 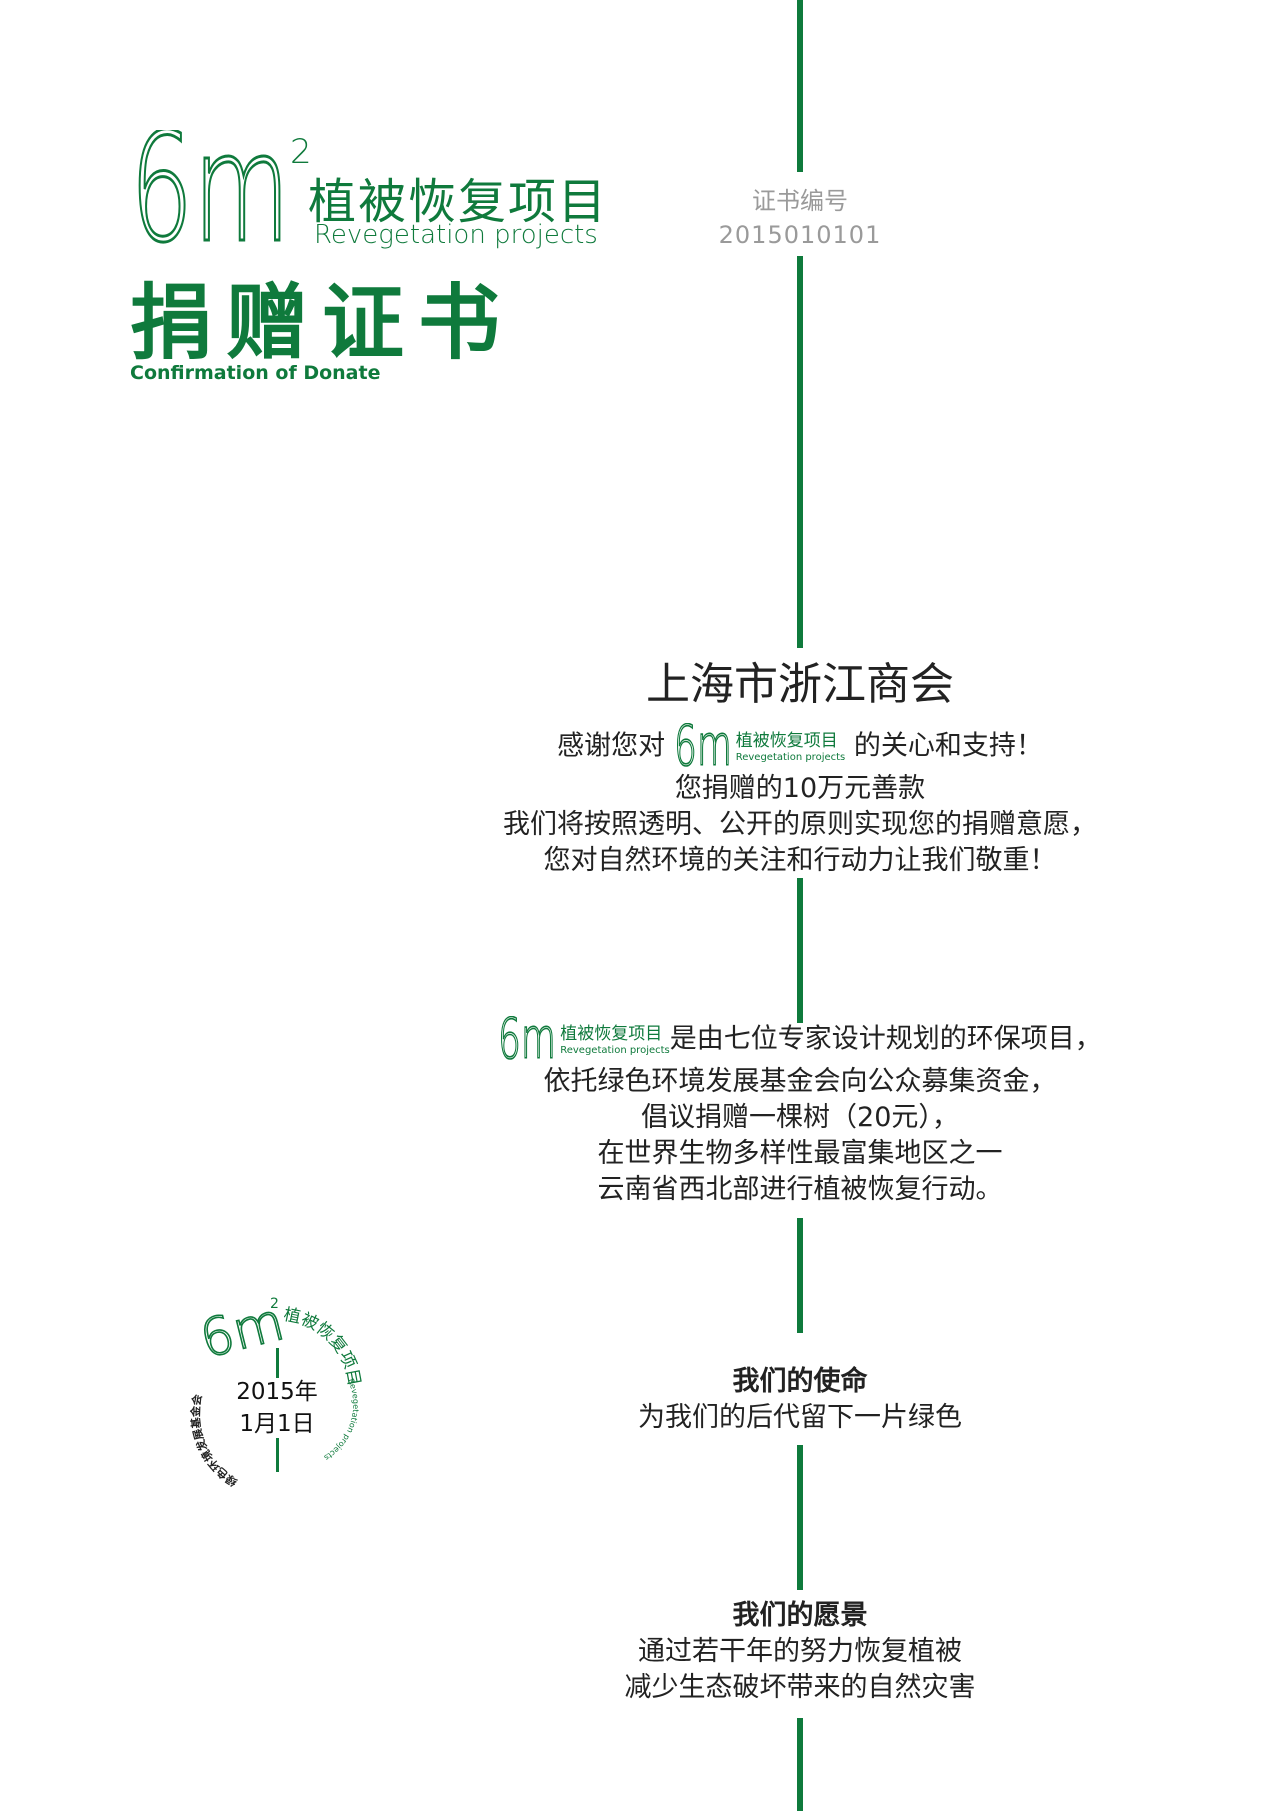 I want to click on project-logo-6m: 6m, so click(x=210, y=189).